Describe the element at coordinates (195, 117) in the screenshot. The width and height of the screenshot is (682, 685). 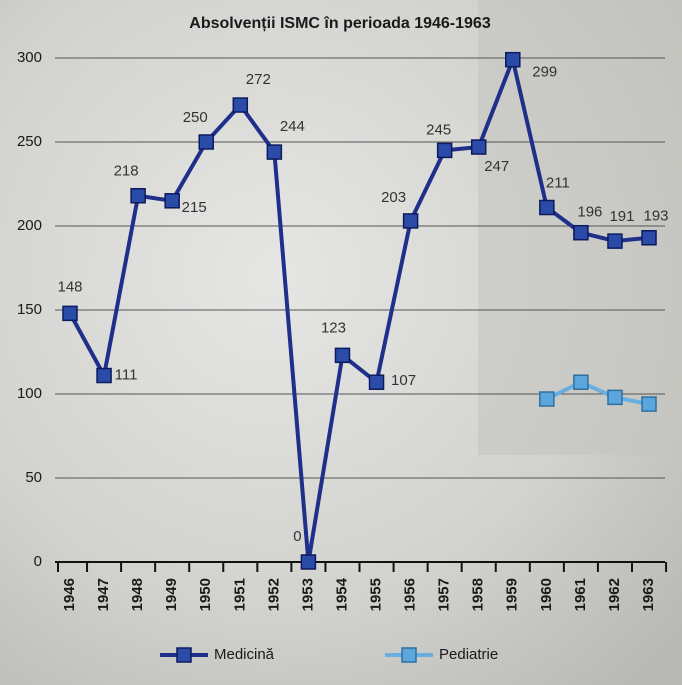
I see `data-label: 250` at that location.